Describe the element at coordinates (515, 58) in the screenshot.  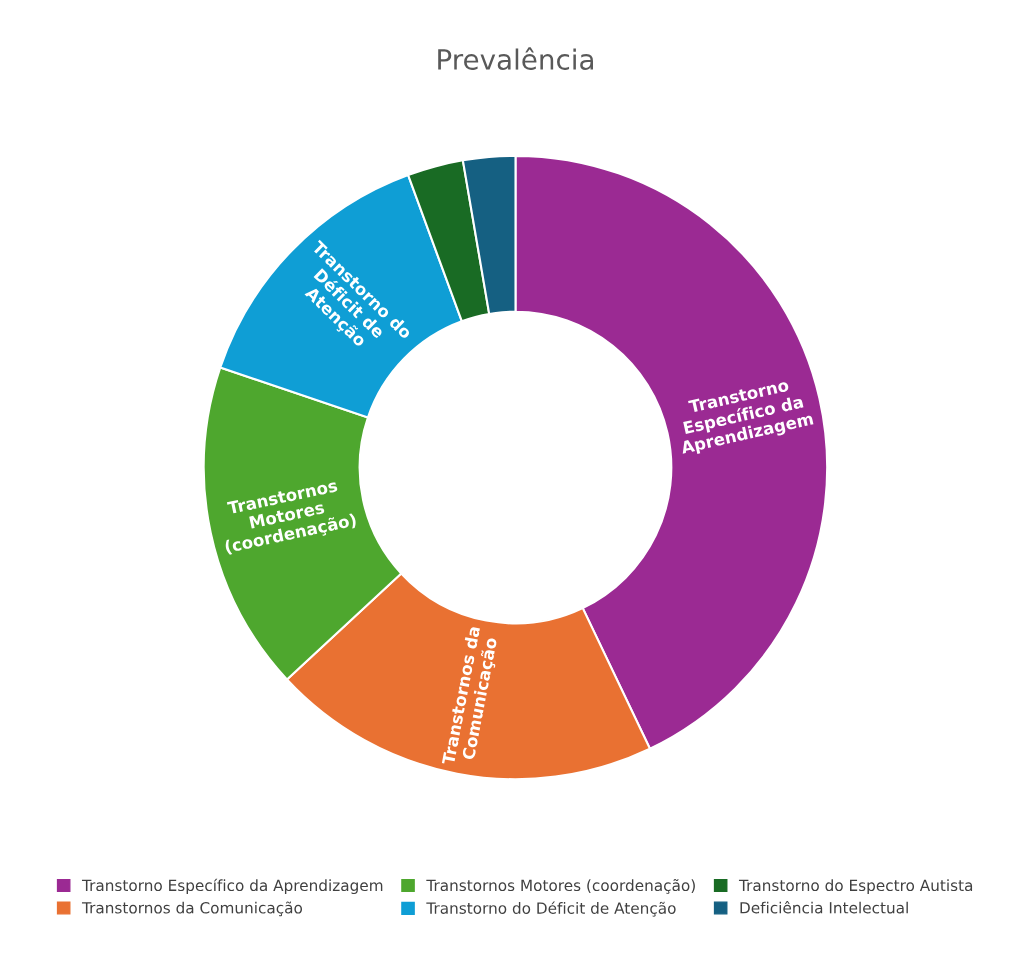
I see `chart-title: Prevalência` at that location.